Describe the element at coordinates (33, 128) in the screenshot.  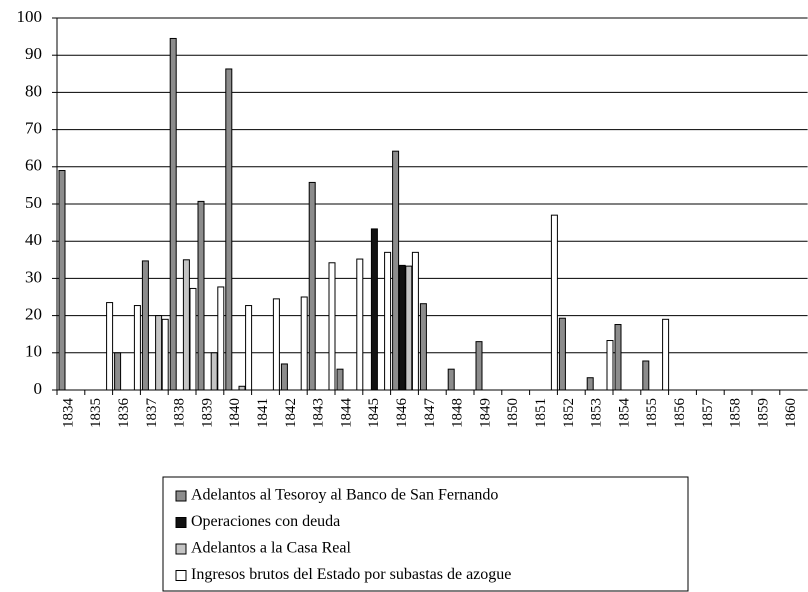
I see `y-tick-label: 70` at that location.